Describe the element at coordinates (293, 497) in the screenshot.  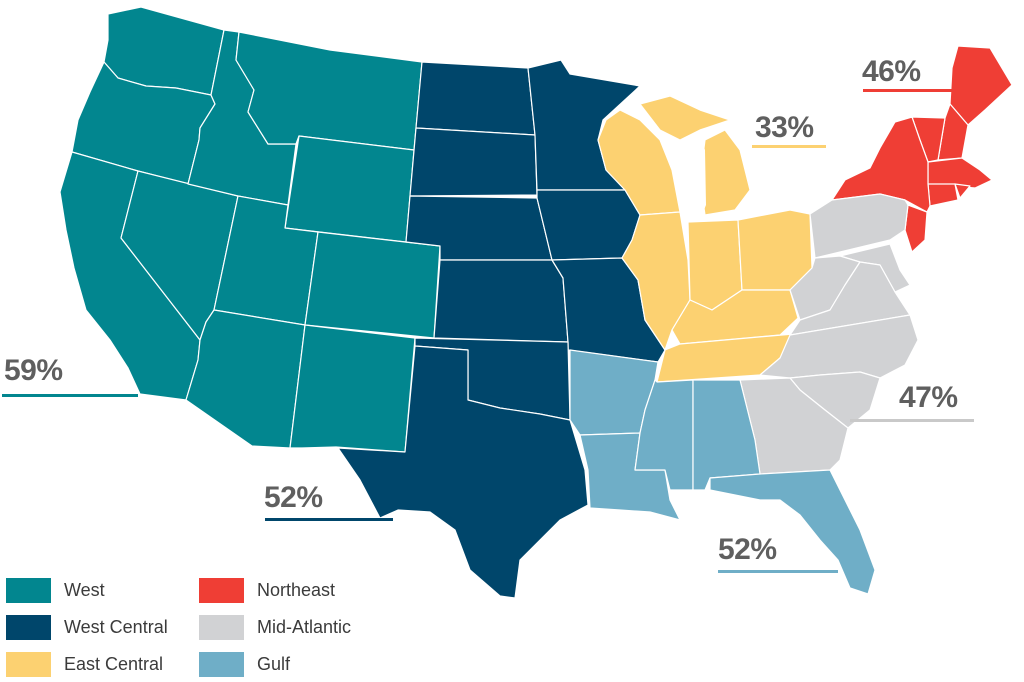
I see `label-west-central-value: 52%` at that location.